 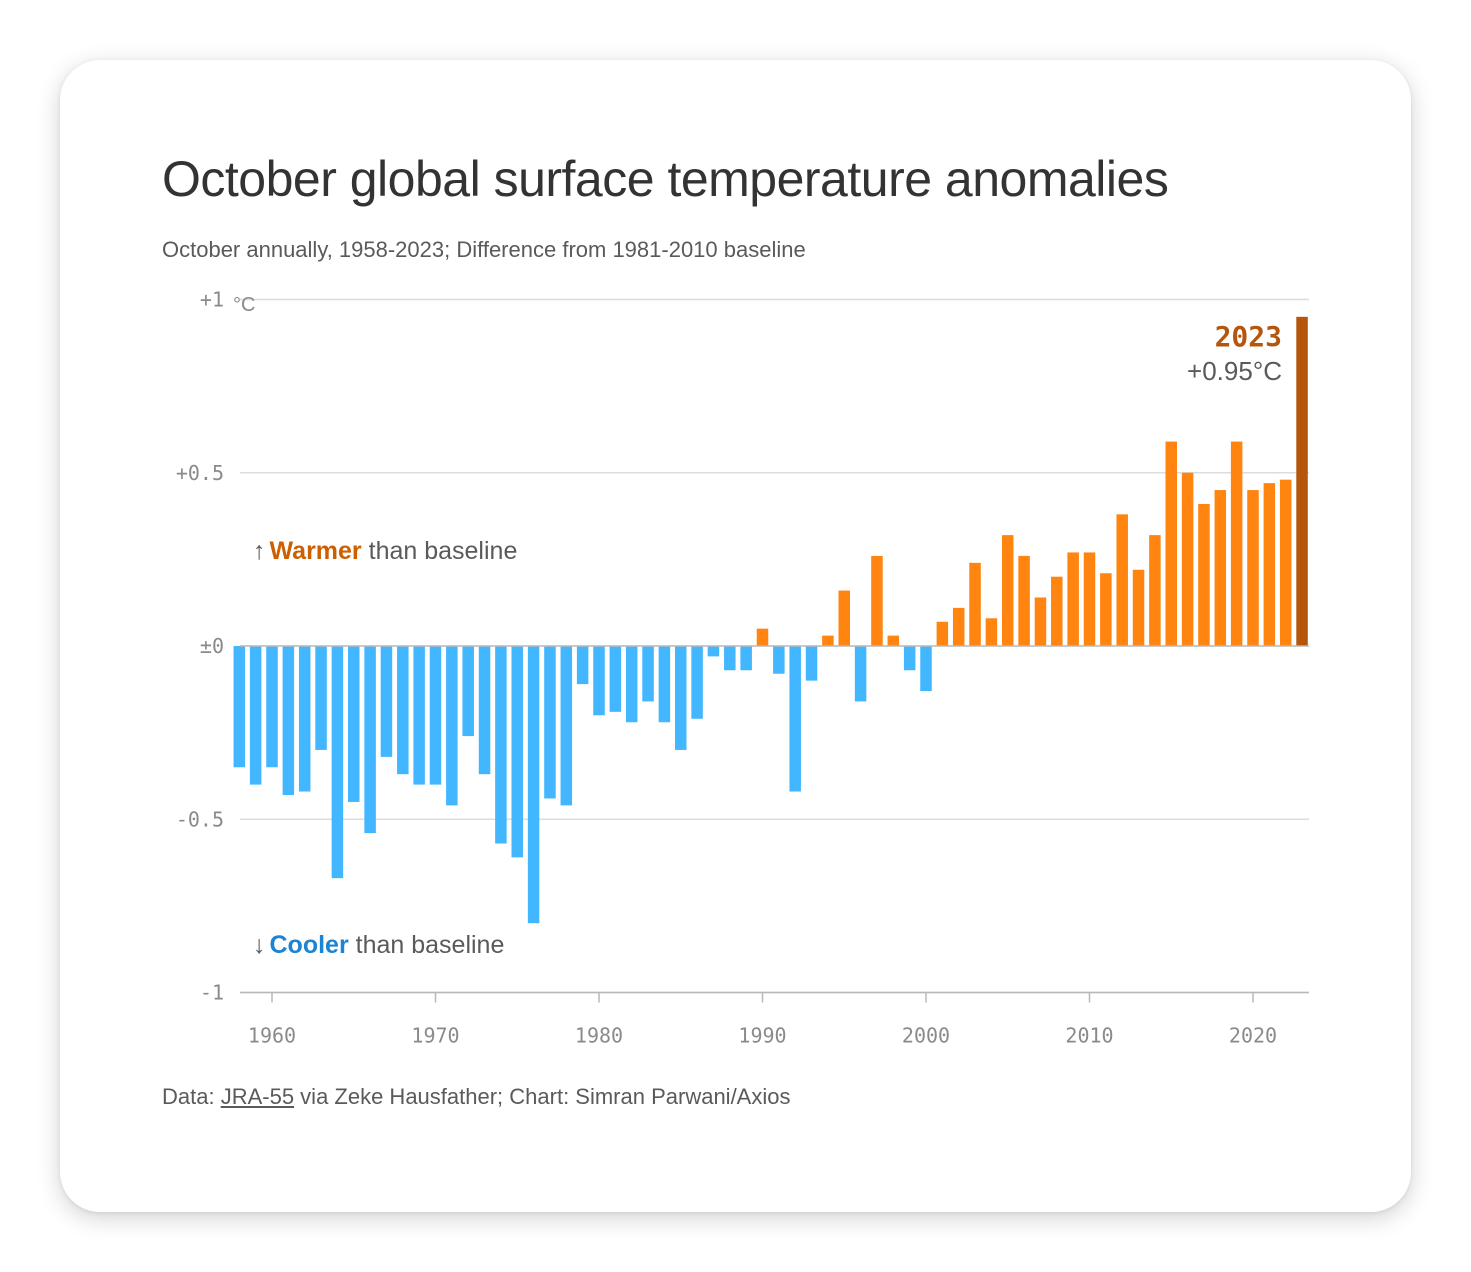 I want to click on bar-1995, so click(x=844, y=618).